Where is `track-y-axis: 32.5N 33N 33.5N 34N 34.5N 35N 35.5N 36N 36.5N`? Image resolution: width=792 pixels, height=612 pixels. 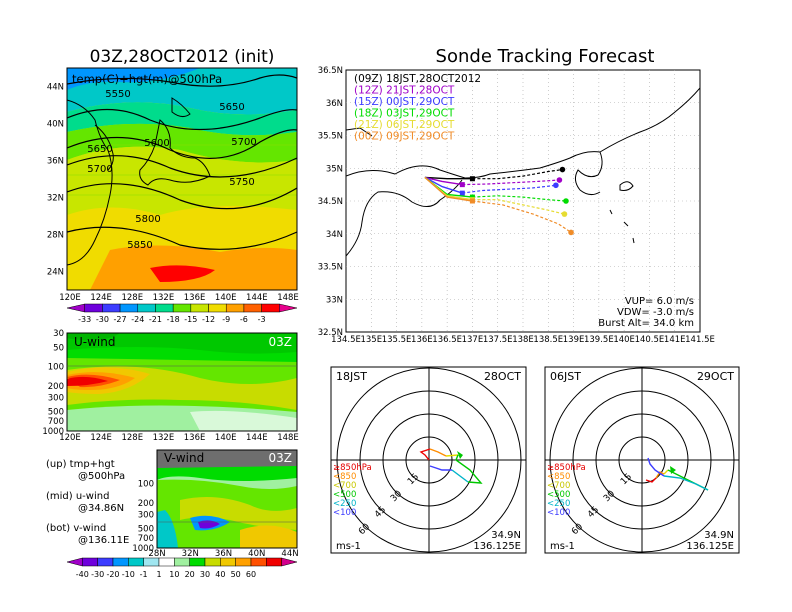 track-y-axis: 32.5N 33N 33.5N 34N 34.5N 35N 35.5N 36N 36.5N is located at coordinates (330, 202).